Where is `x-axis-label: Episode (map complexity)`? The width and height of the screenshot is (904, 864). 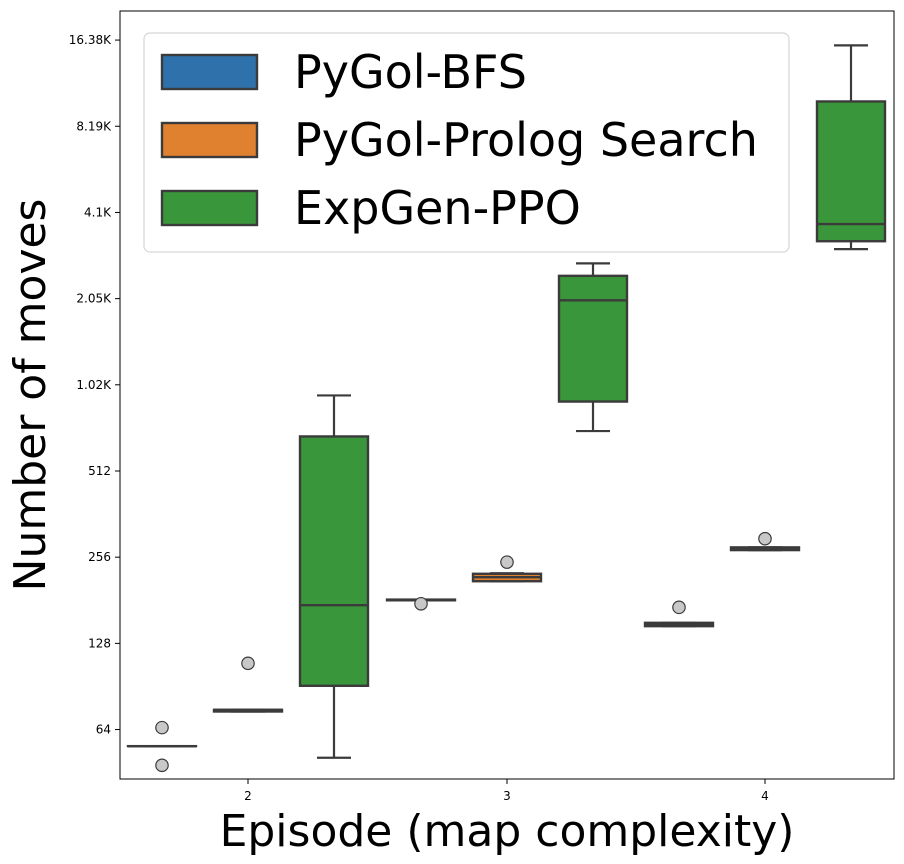
x-axis-label: Episode (map complexity) is located at coordinates (507, 831).